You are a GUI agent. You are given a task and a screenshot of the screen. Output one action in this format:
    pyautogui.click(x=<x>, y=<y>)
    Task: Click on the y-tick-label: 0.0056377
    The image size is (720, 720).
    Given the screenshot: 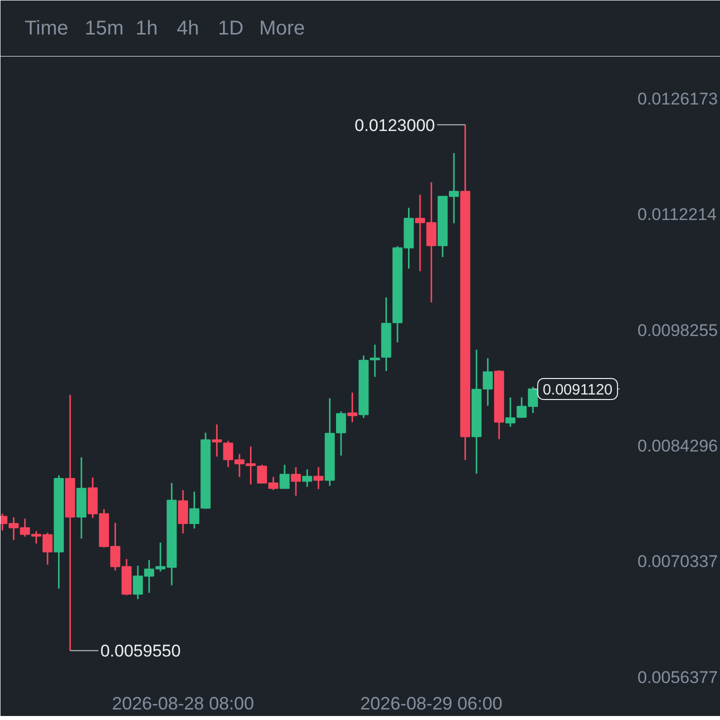 What is the action you would take?
    pyautogui.click(x=678, y=677)
    